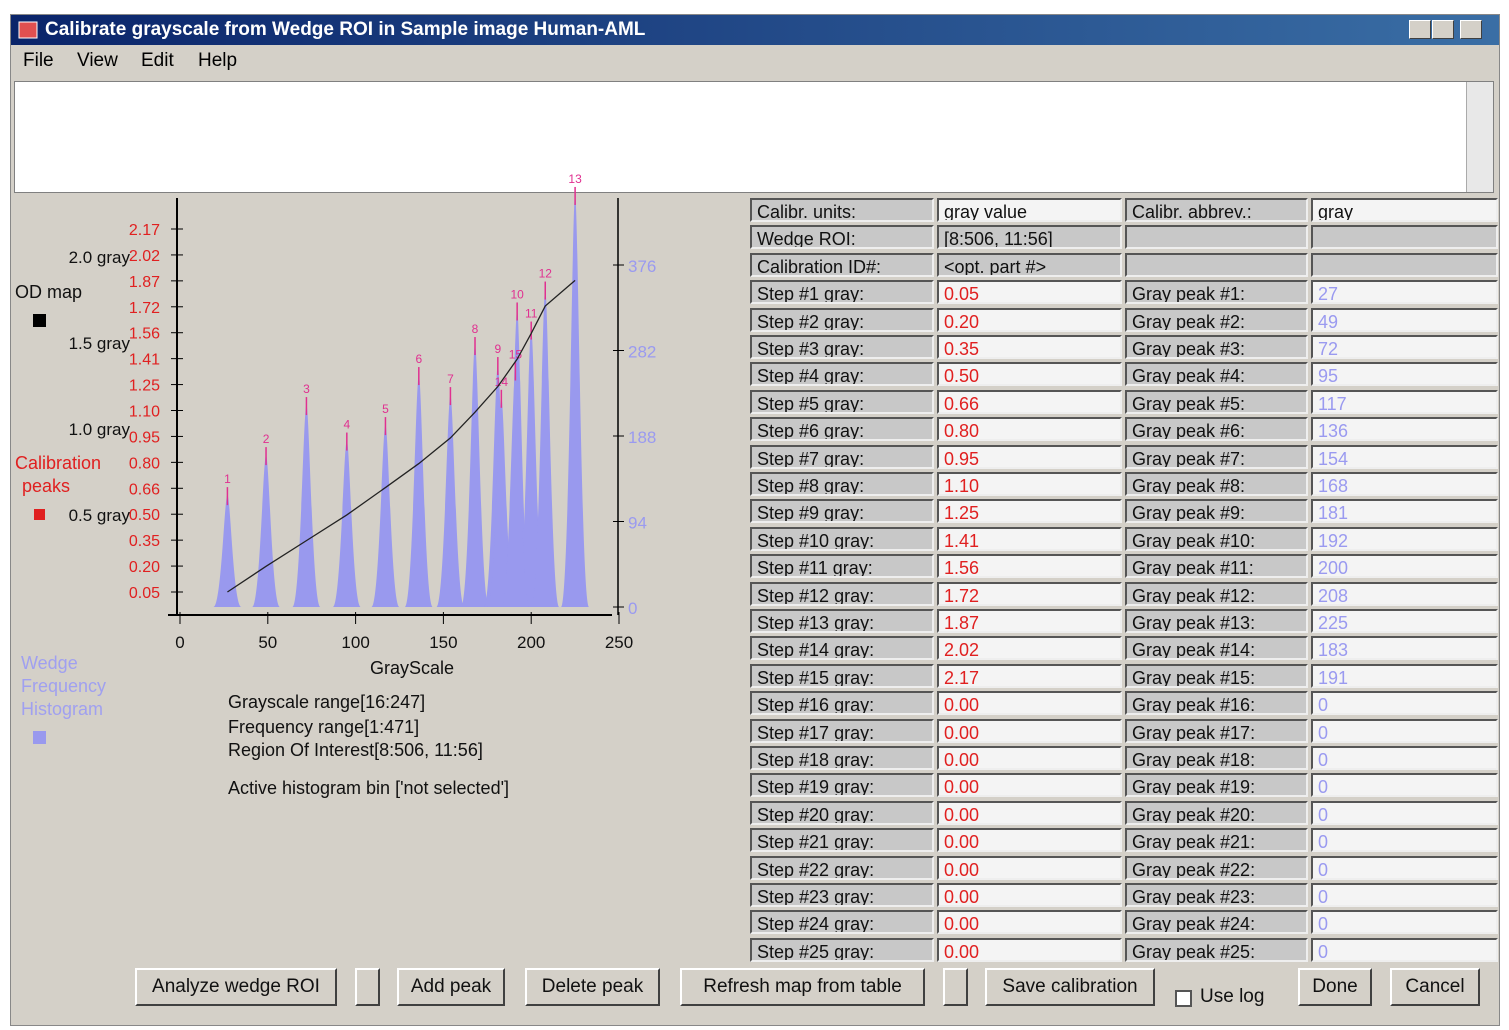 The width and height of the screenshot is (1509, 1030). Describe the element at coordinates (1404, 511) in the screenshot. I see `table-value: 181` at that location.